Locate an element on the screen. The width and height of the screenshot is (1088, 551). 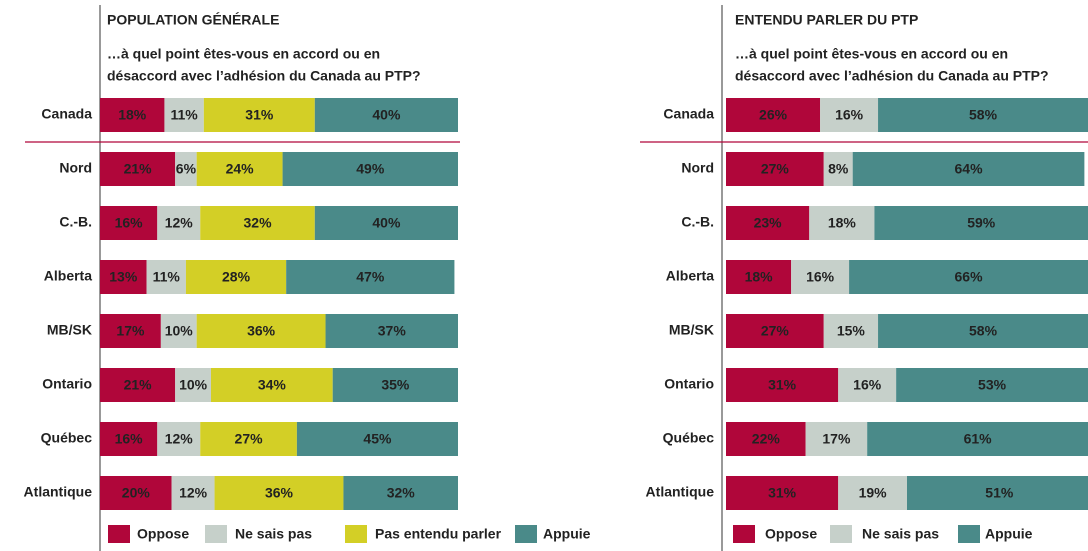
value-label: 6% is located at coordinates (186, 169).